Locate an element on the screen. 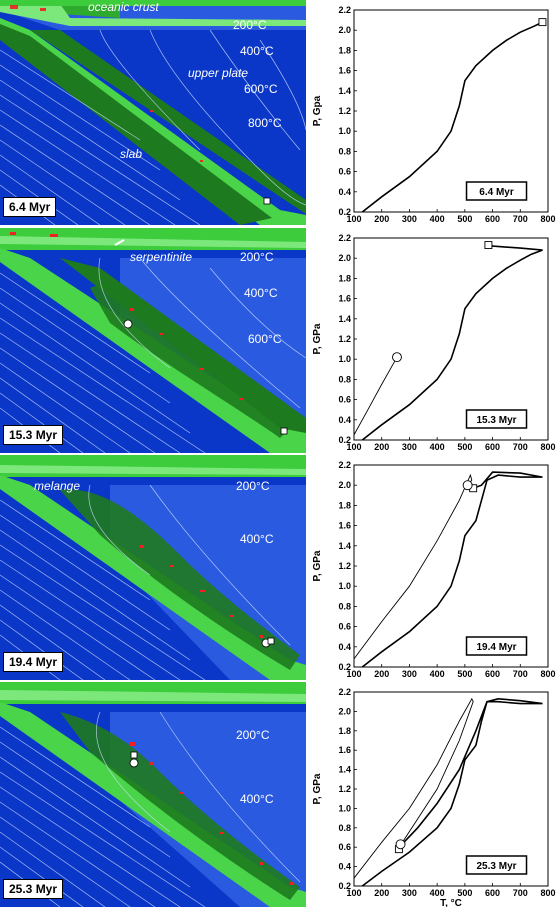 This screenshot has width=560, height=923. square-marker is located at coordinates (488, 245).